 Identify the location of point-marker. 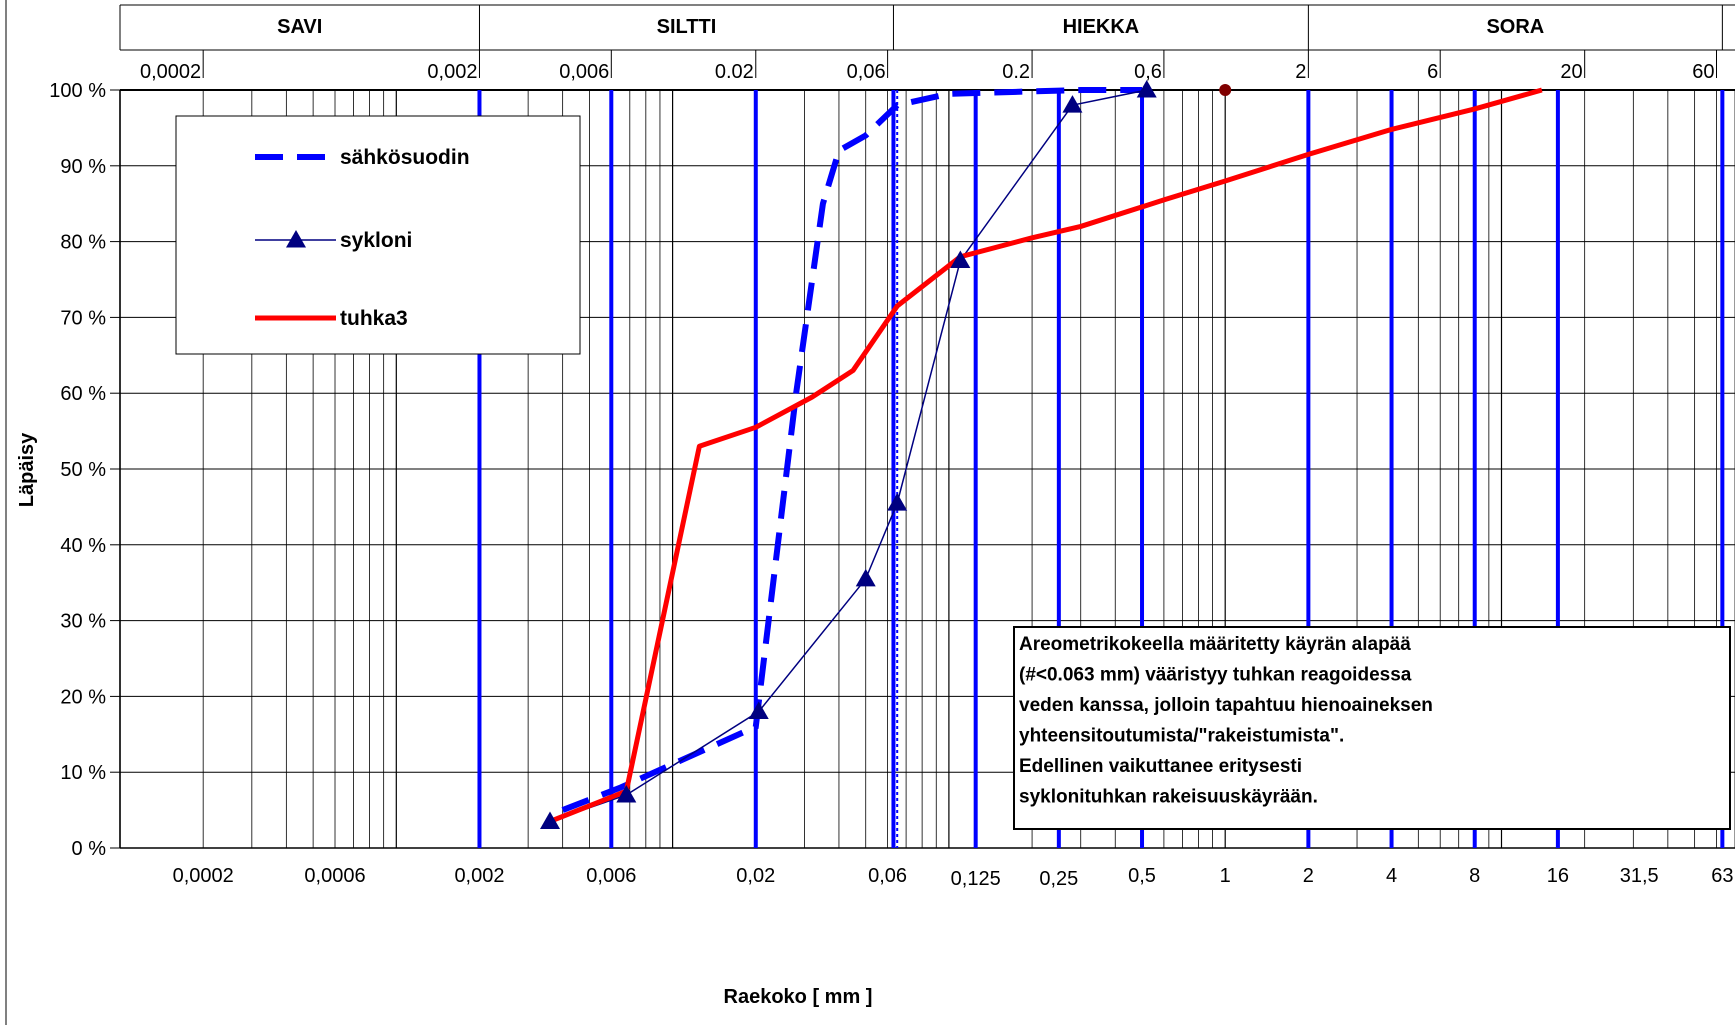
(1225, 90).